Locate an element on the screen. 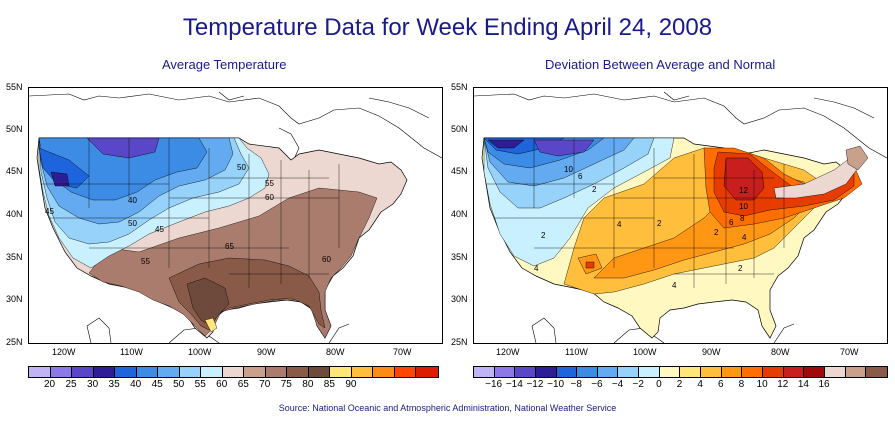 The width and height of the screenshot is (895, 423). legend-label: 85 is located at coordinates (329, 384).